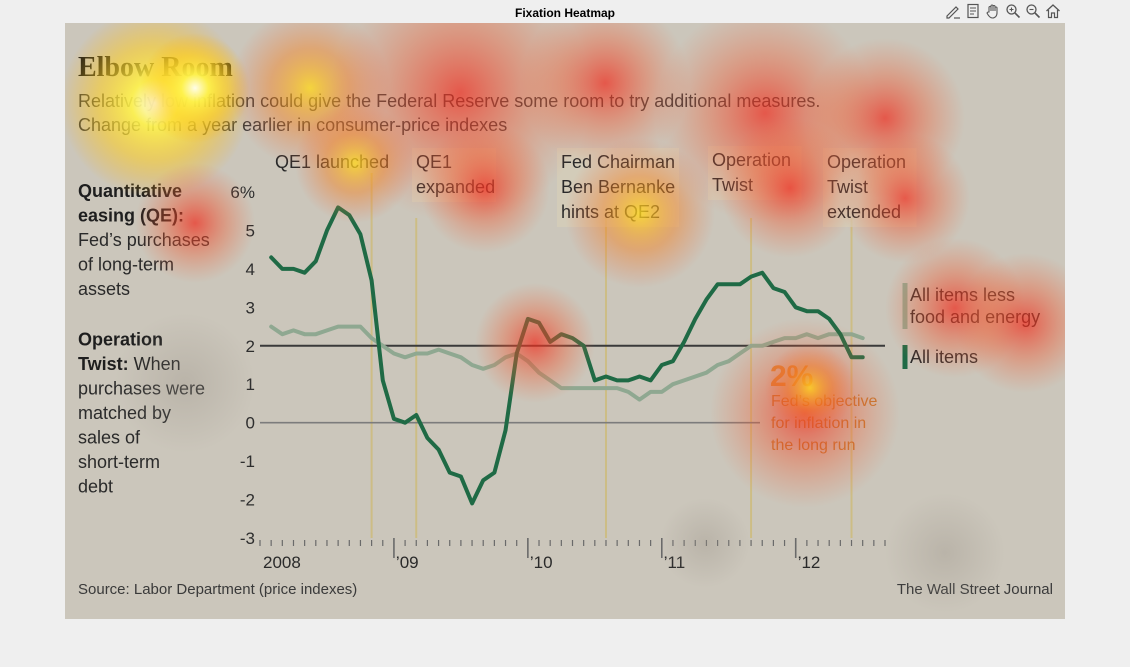  I want to click on toolbar, so click(1003, 12).